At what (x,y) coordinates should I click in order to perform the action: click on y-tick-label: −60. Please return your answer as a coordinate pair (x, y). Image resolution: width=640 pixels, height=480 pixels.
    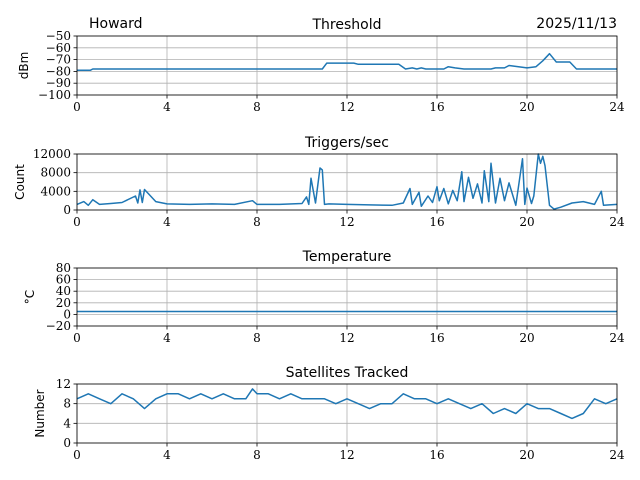
    Looking at the image, I should click on (58, 48).